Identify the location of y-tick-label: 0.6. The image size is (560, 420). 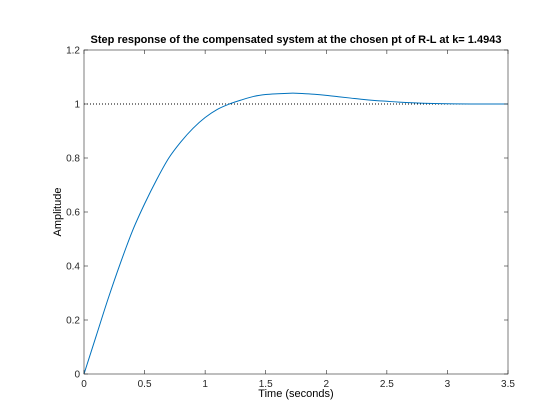
(73, 213).